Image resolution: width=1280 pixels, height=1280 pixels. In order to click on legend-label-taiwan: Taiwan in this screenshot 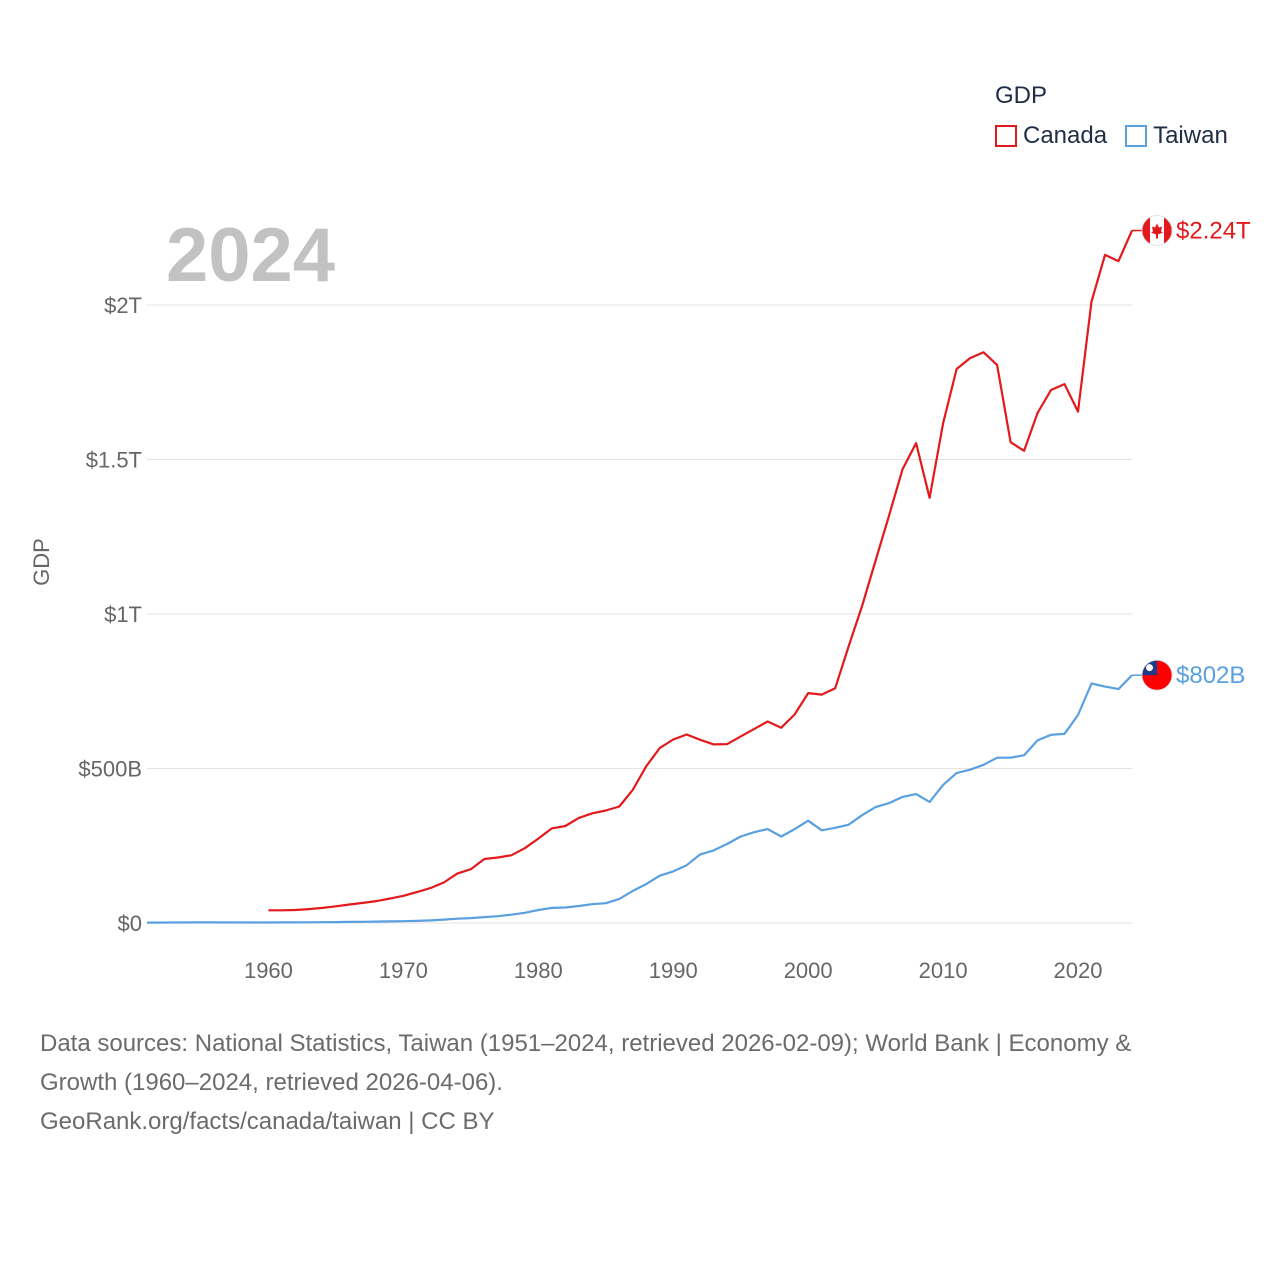, I will do `click(1190, 135)`.